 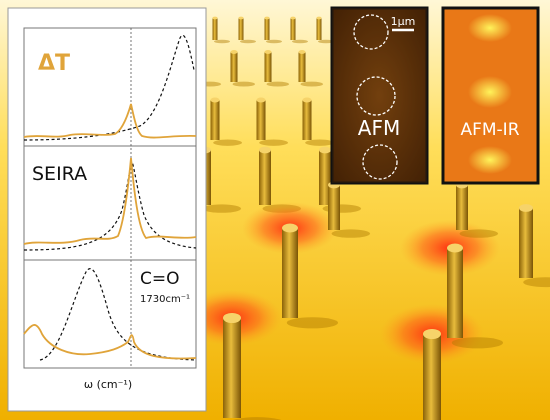 What do you see at coordinates (110, 201) in the screenshot?
I see `seira-spectrum` at bounding box center [110, 201].